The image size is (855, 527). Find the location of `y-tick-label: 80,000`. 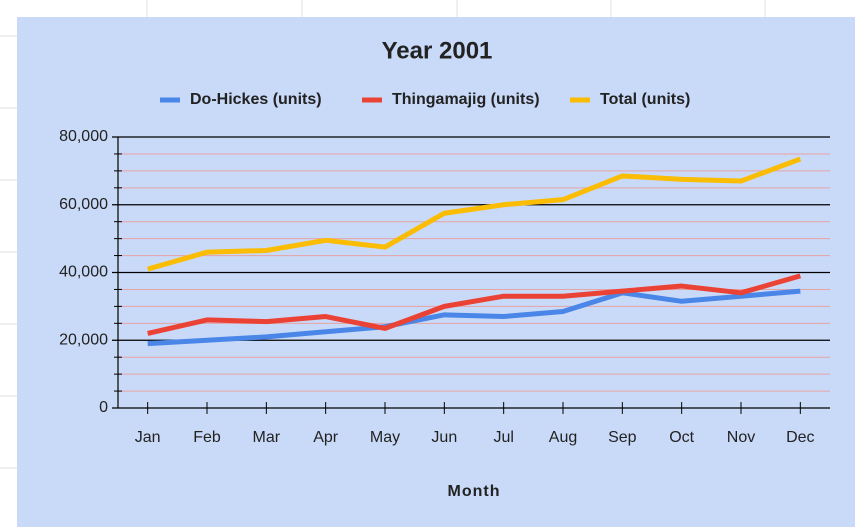

y-tick-label: 80,000 is located at coordinates (83, 136).